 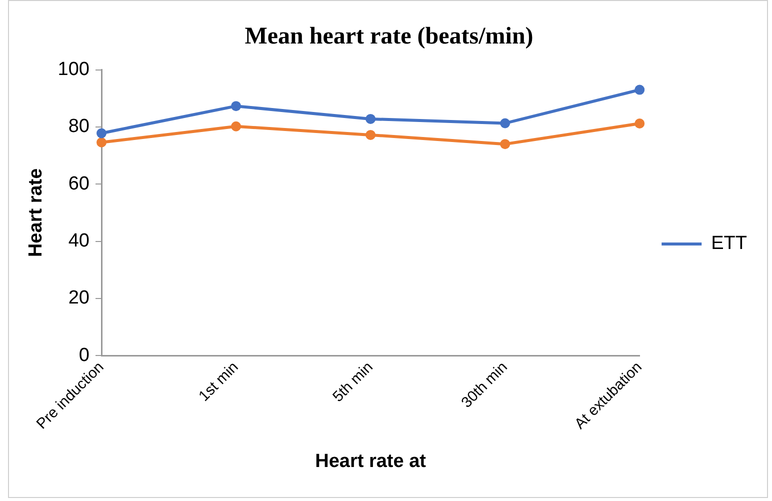 What do you see at coordinates (389, 37) in the screenshot?
I see `chart-title: Mean heart rate (beats/min)` at bounding box center [389, 37].